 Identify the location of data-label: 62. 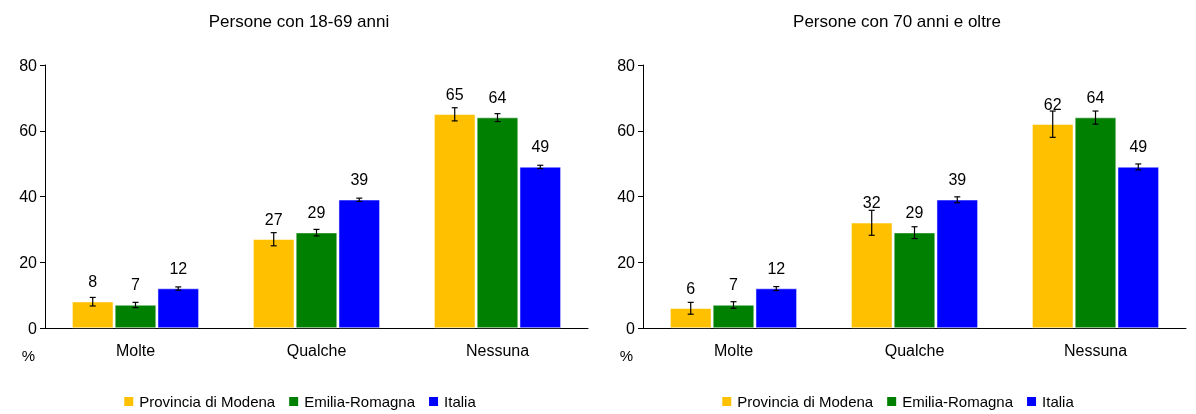
(1052, 104).